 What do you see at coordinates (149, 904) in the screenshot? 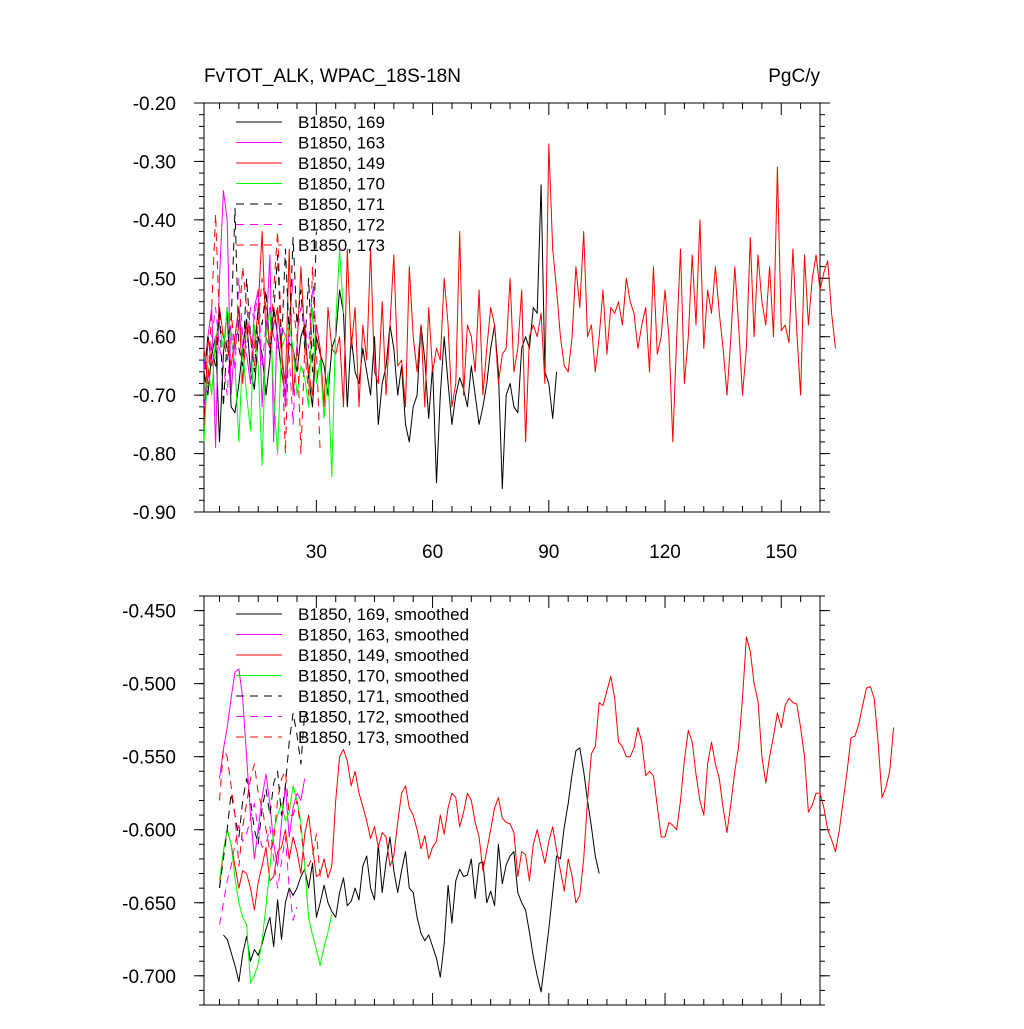
I see `y-tick-label: -0.650` at bounding box center [149, 904].